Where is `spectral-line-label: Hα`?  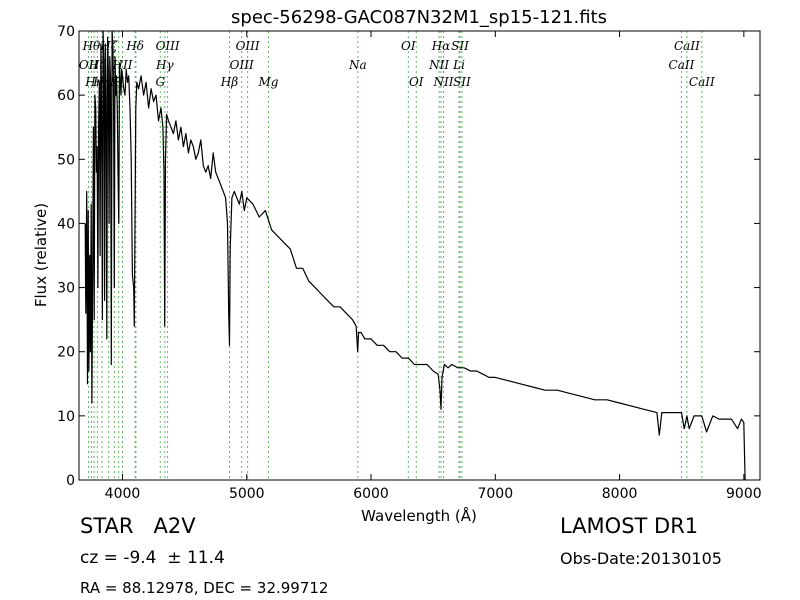
spectral-line-label: Hα is located at coordinates (441, 46).